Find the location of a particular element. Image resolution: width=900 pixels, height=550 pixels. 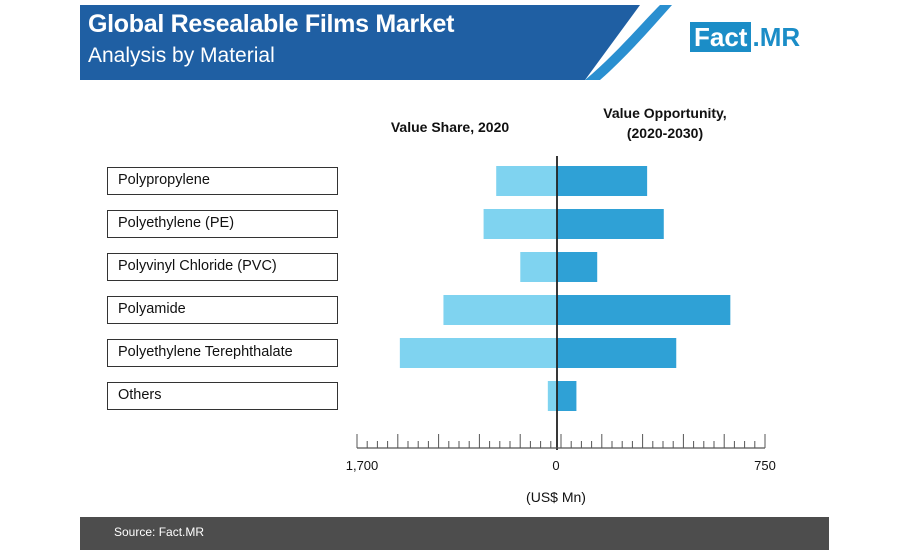

category-label: Polypropylene is located at coordinates (222, 181).